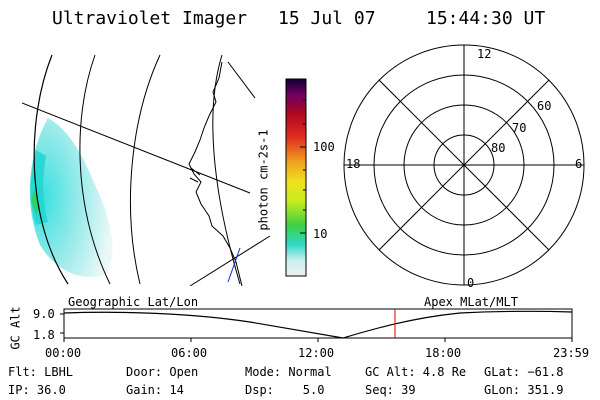 The image size is (600, 400). Describe the element at coordinates (316, 353) in the screenshot. I see `timeline-x-tick: 12:00` at that location.